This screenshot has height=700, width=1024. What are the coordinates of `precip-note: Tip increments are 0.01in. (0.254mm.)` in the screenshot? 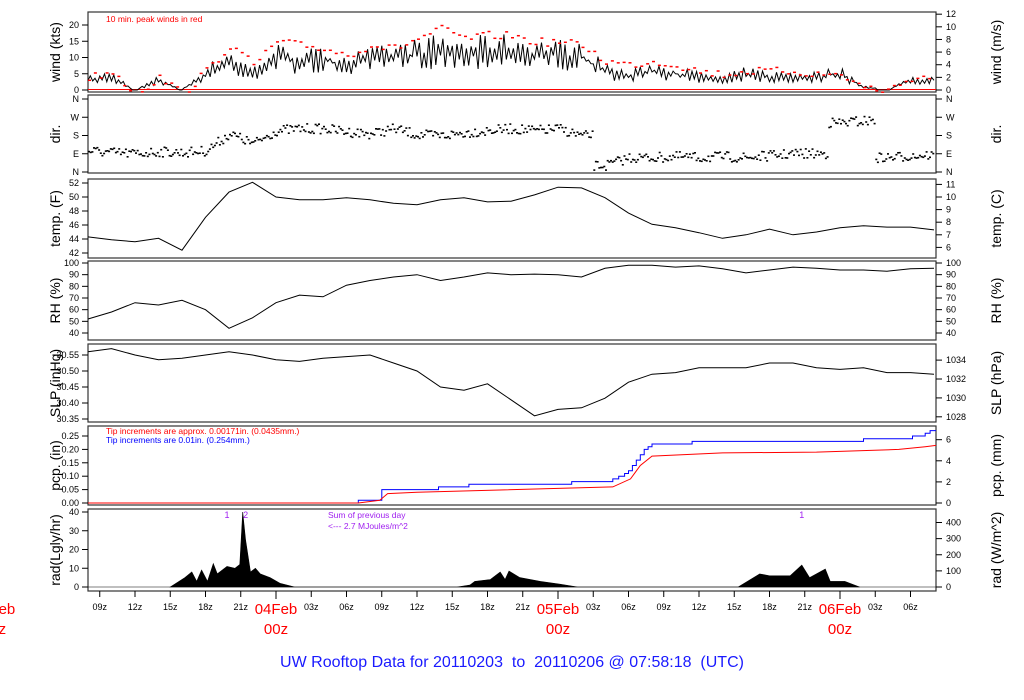 It's located at (178, 440).